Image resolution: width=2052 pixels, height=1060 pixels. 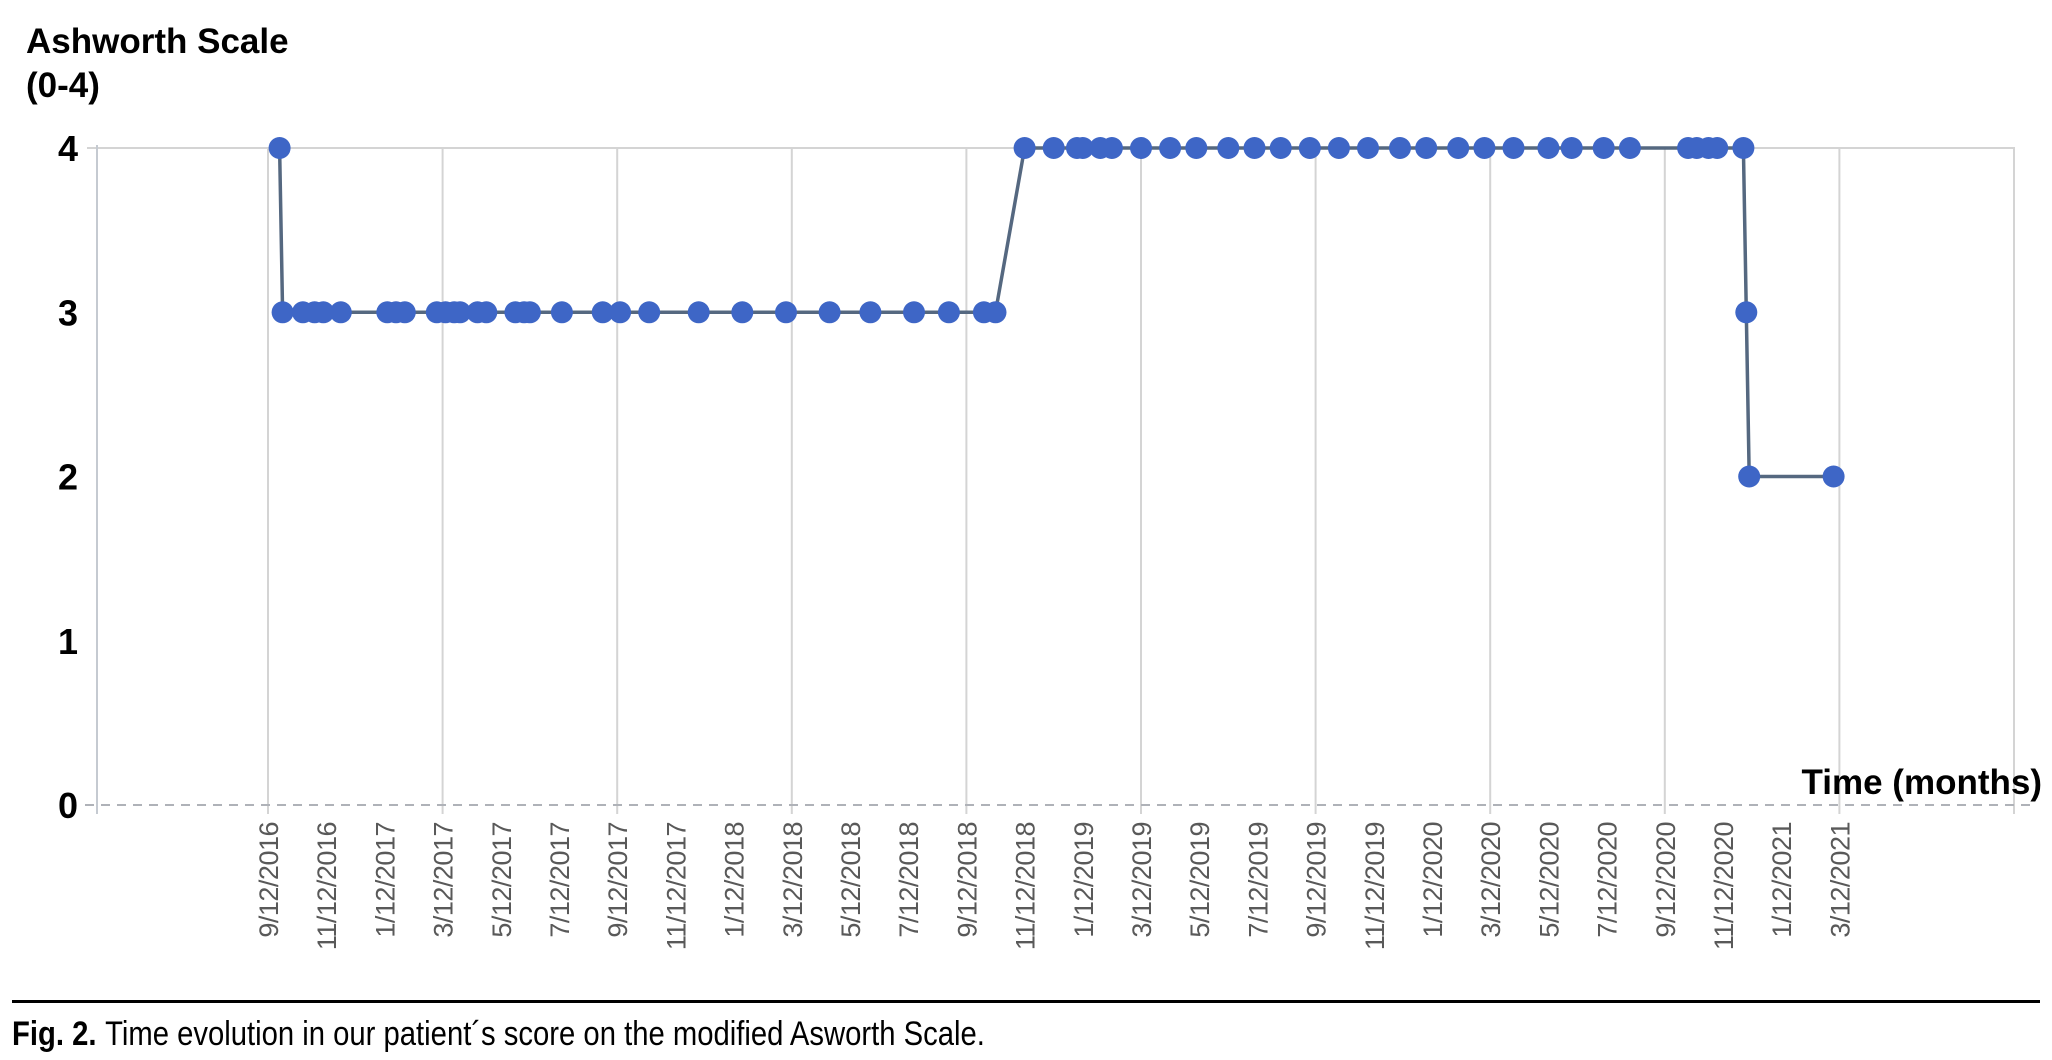 What do you see at coordinates (1549, 880) in the screenshot?
I see `x-tick-label: 5/12/2020` at bounding box center [1549, 880].